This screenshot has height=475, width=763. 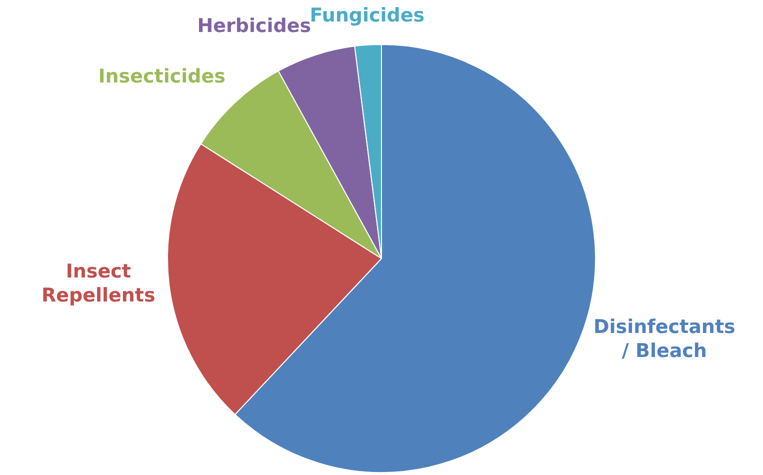 What do you see at coordinates (664, 339) in the screenshot?
I see `slice-label: Disinfectants / Bleach` at bounding box center [664, 339].